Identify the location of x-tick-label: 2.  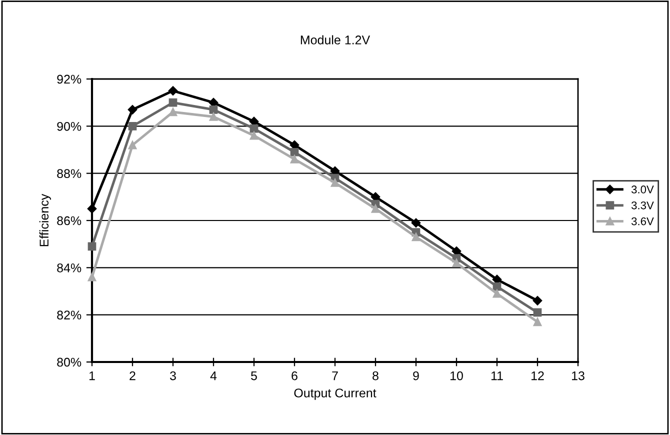
(133, 375).